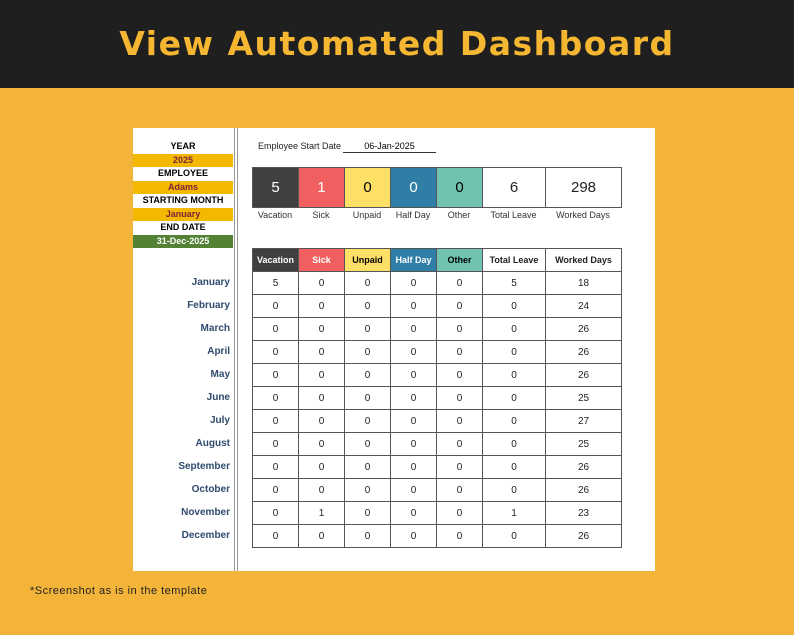 Image resolution: width=794 pixels, height=635 pixels. Describe the element at coordinates (236, 349) in the screenshot. I see `divider` at that location.